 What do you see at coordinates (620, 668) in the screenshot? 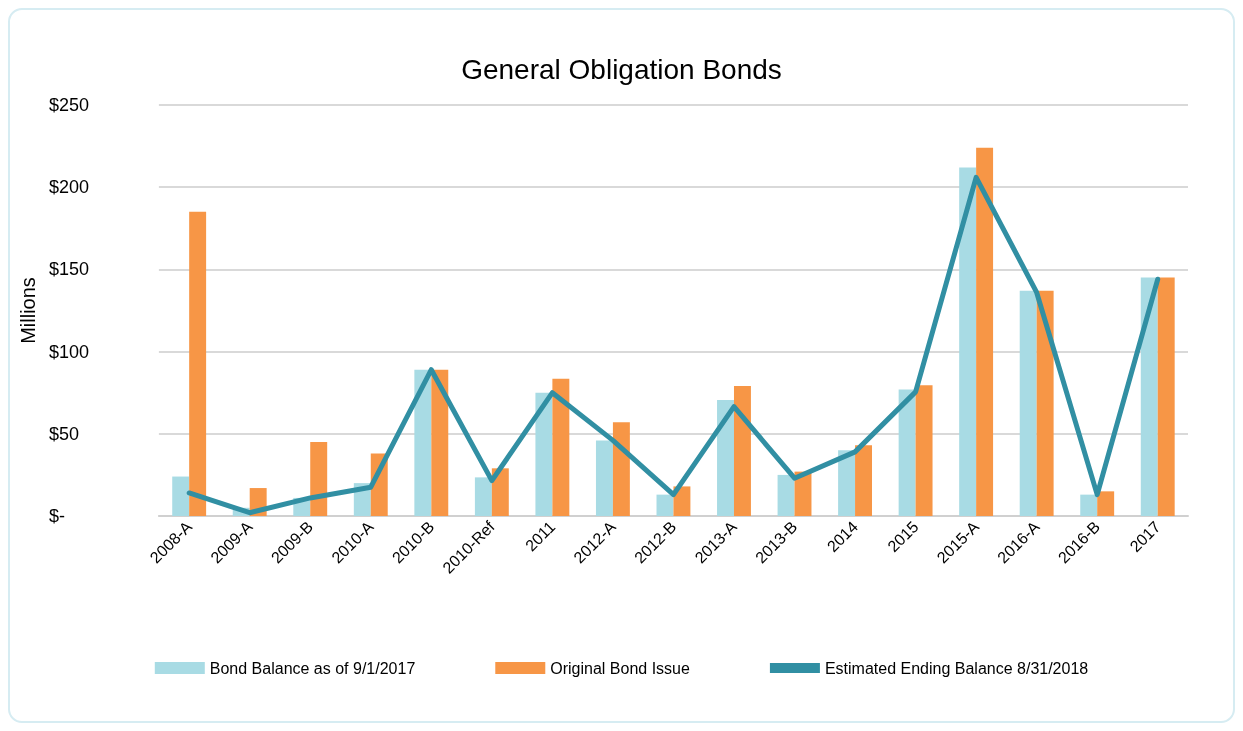
I see `legend-label: Original Bond Issue` at bounding box center [620, 668].